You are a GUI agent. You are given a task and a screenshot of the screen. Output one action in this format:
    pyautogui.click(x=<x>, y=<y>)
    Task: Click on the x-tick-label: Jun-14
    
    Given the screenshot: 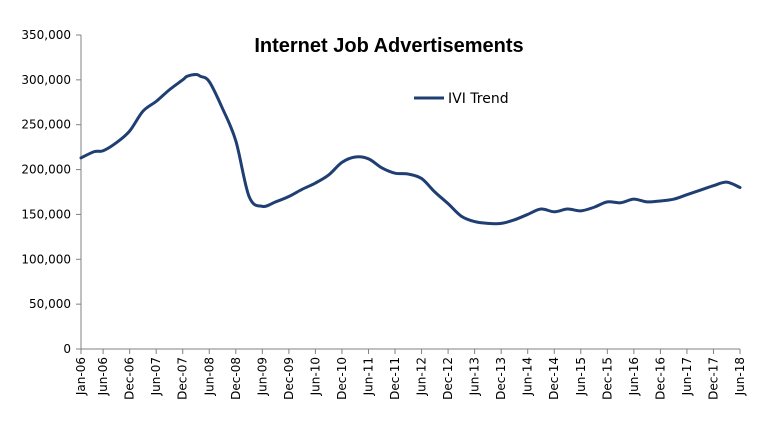 What is the action you would take?
    pyautogui.click(x=528, y=376)
    